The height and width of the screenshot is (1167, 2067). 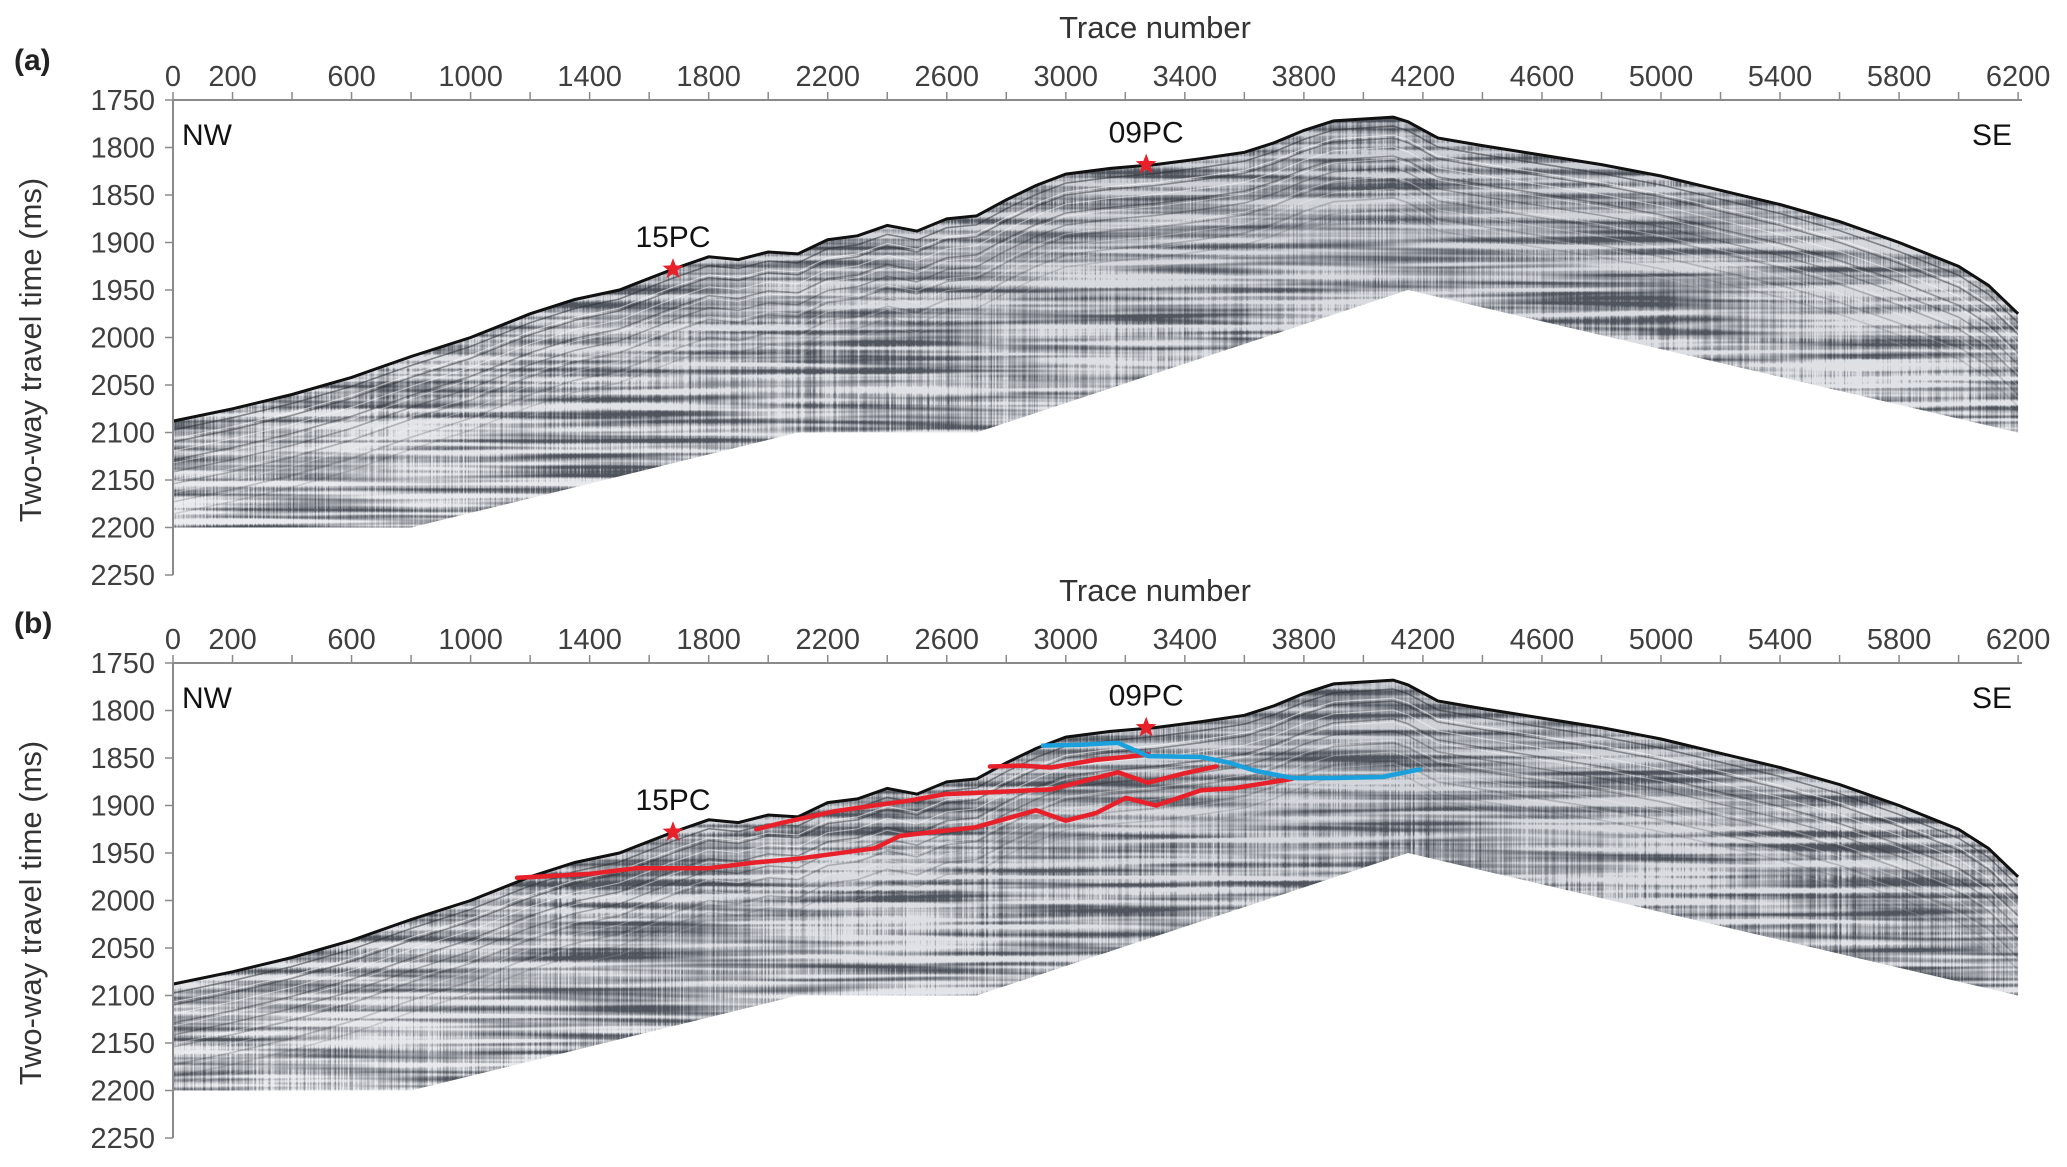 What do you see at coordinates (122, 1044) in the screenshot?
I see `y-tick-label: 2150` at bounding box center [122, 1044].